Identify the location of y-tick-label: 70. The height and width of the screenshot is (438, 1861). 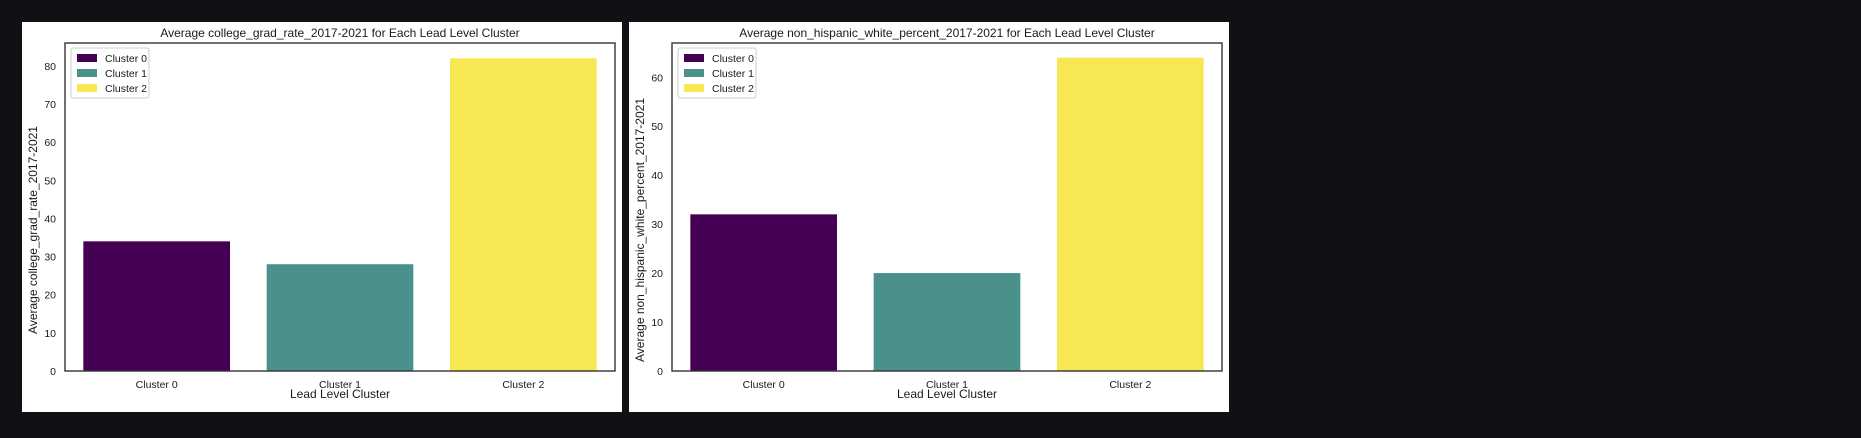
(50, 105).